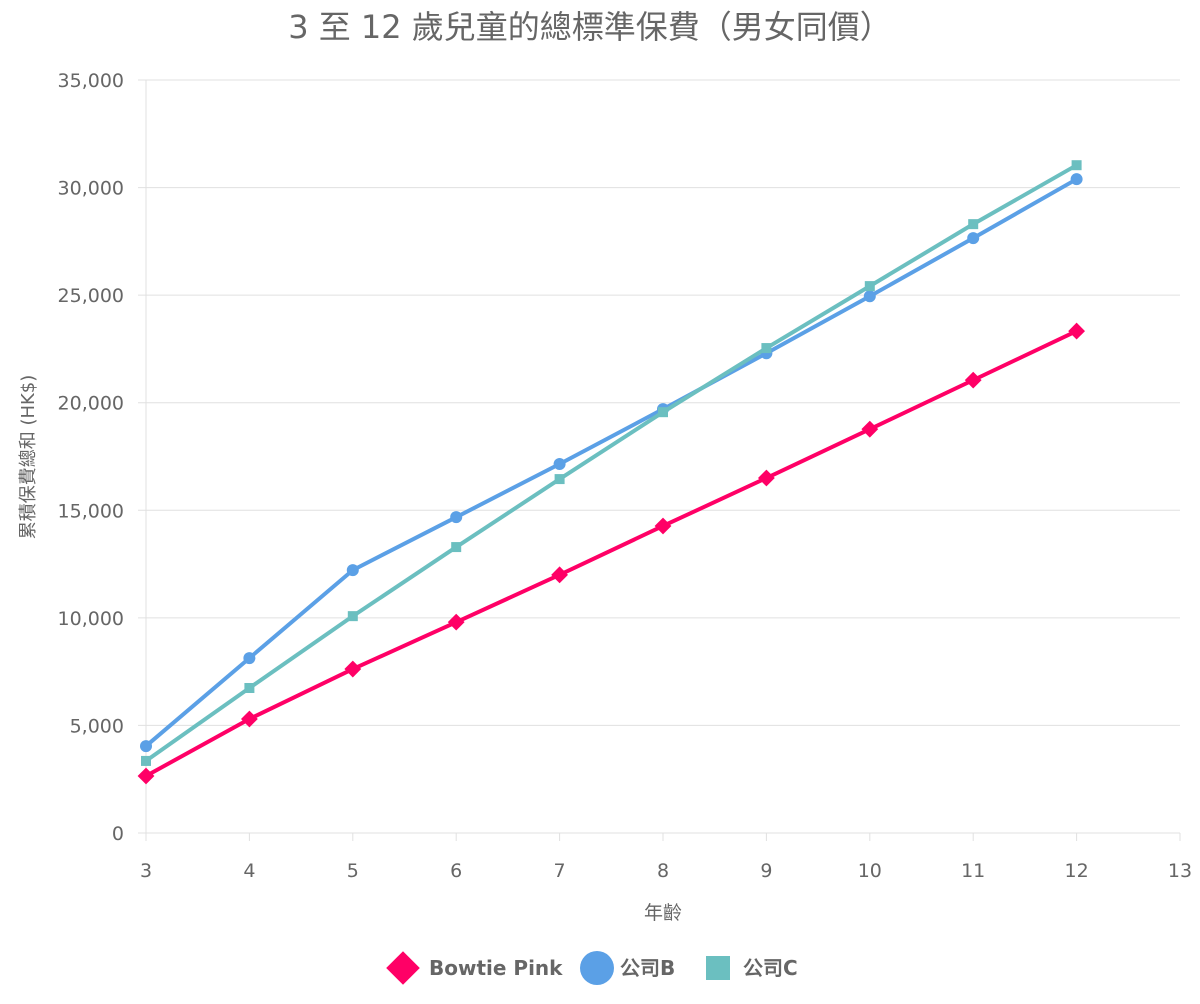 Image resolution: width=1200 pixels, height=1004 pixels. Describe the element at coordinates (146, 871) in the screenshot. I see `x-tick-label: 3` at that location.